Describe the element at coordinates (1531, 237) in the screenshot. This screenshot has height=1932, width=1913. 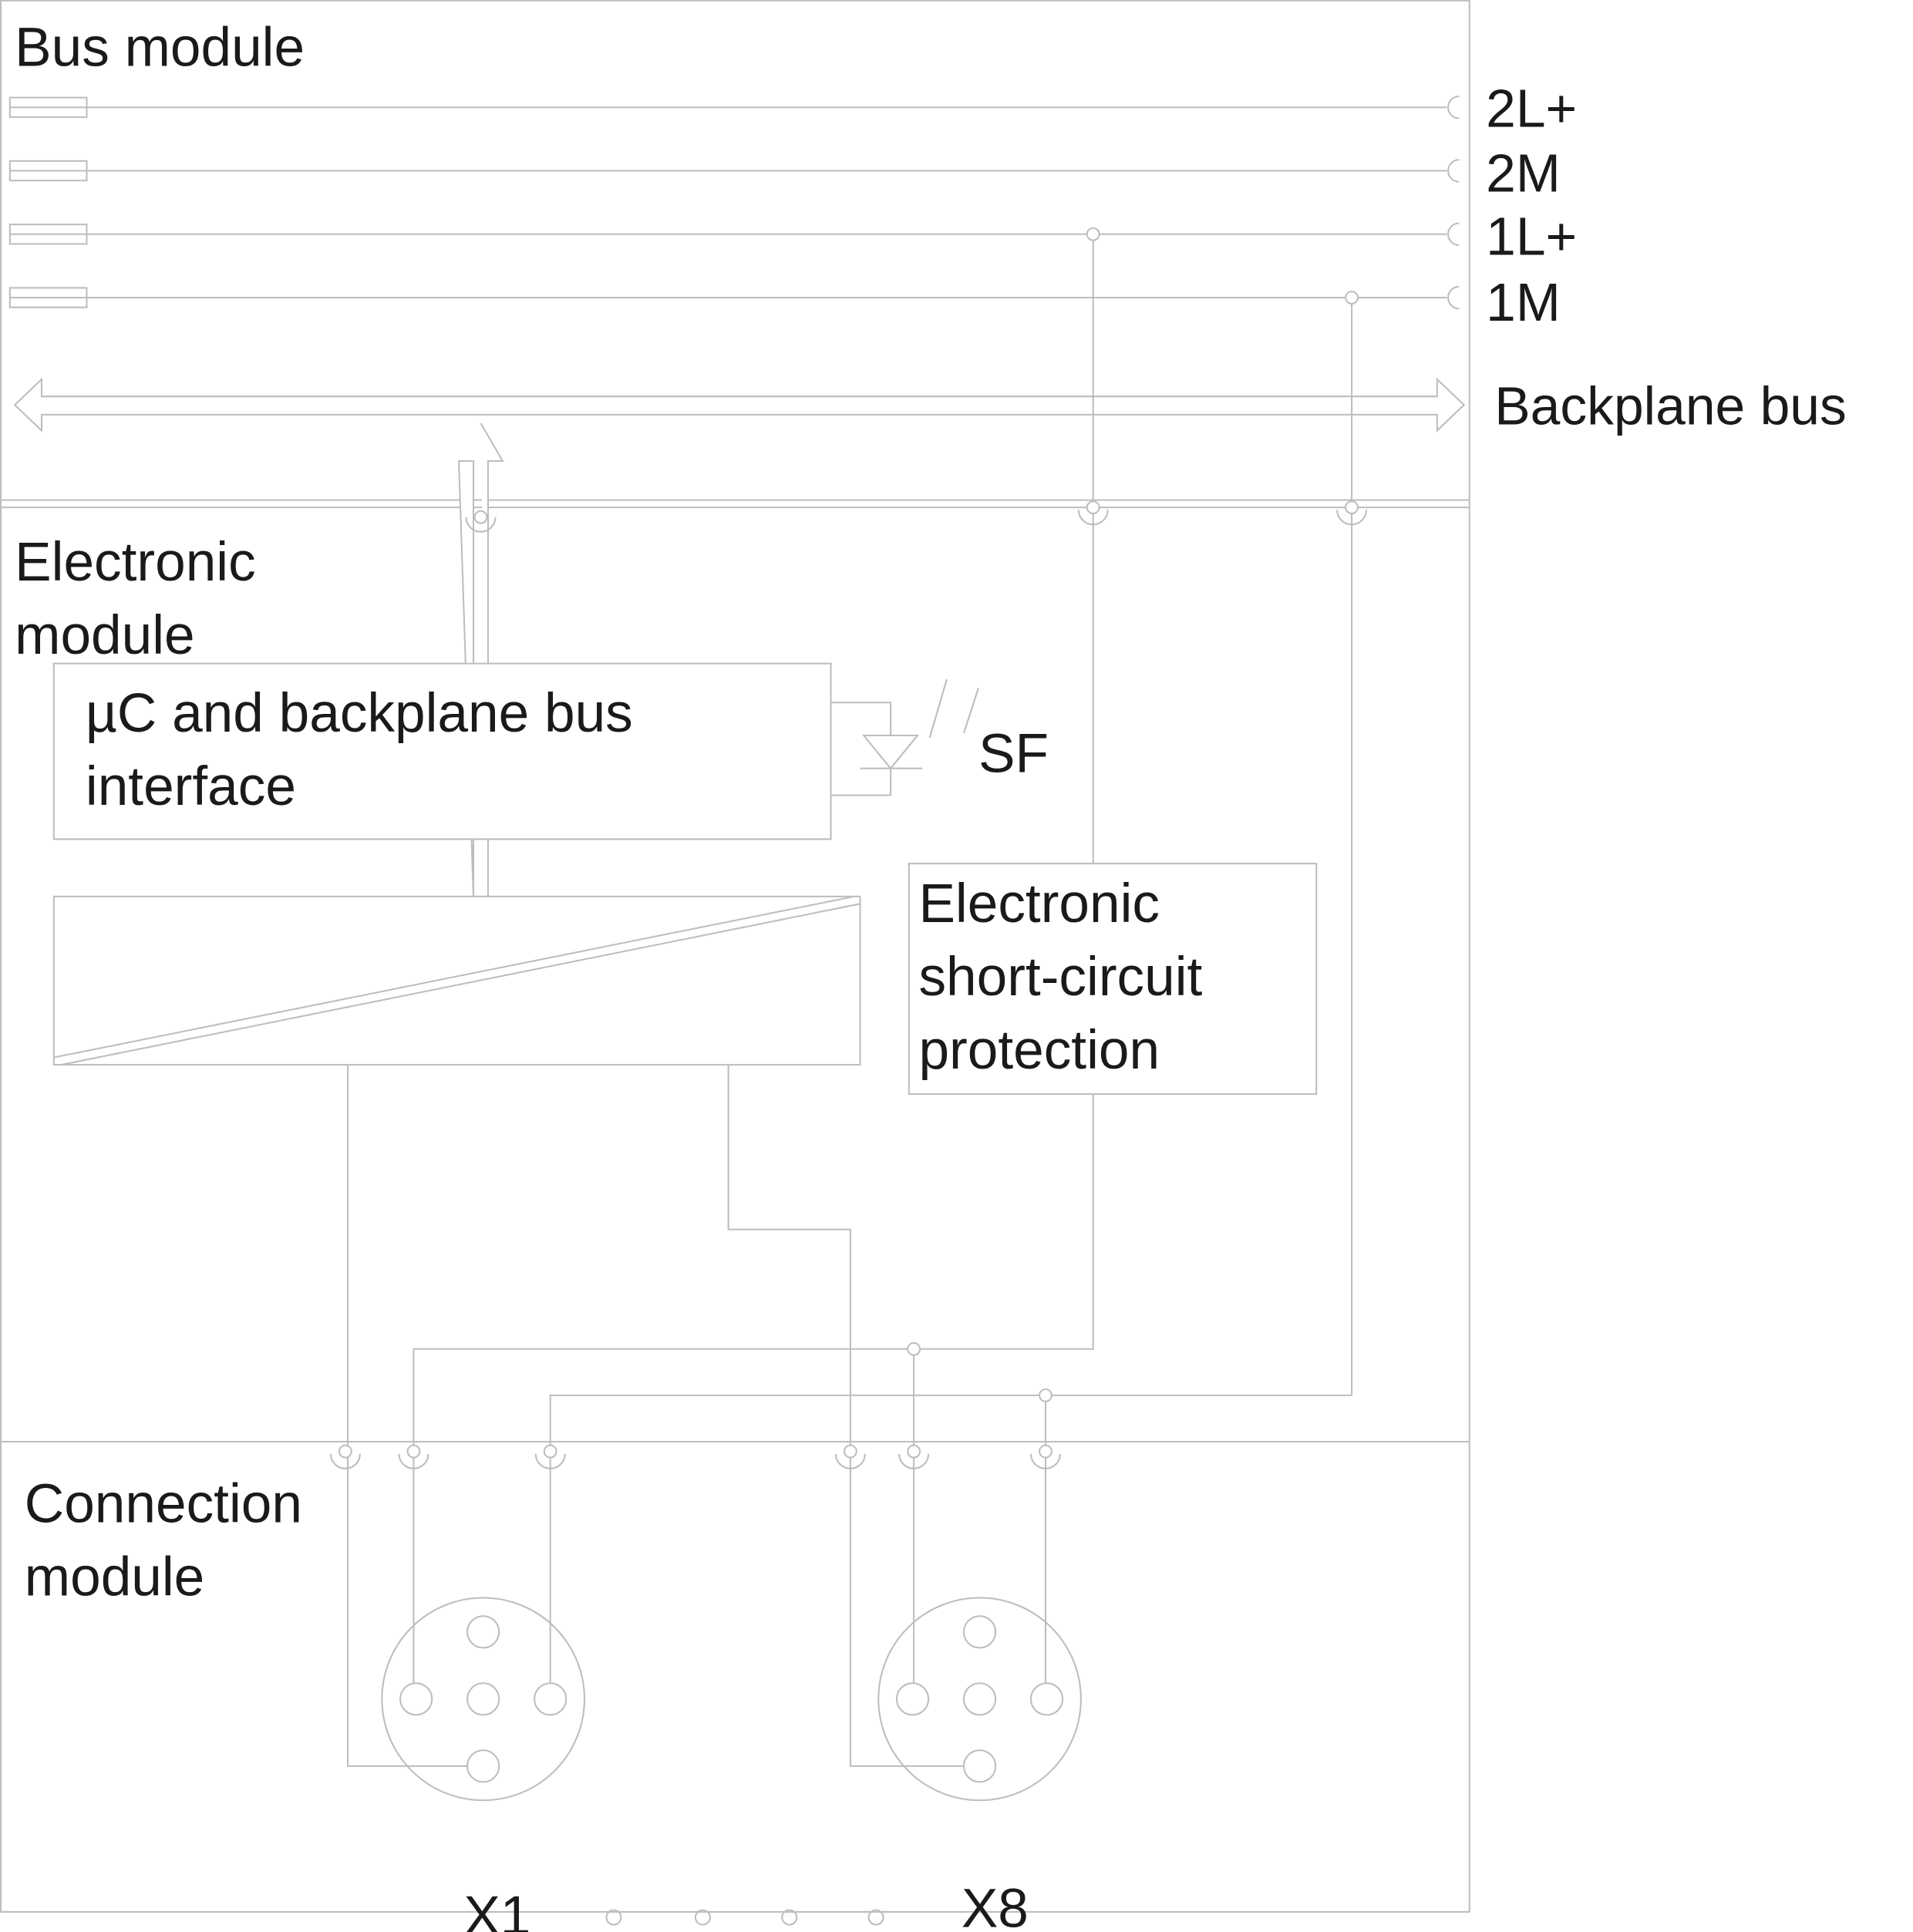
I see `rail-label: 1L+` at that location.